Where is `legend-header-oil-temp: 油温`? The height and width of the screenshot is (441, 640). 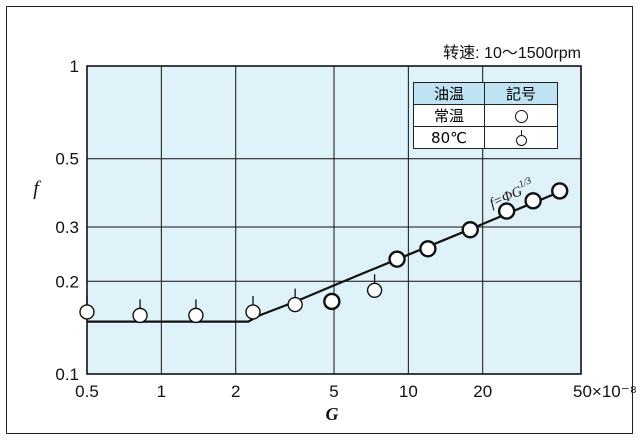 legend-header-oil-temp: 油温 is located at coordinates (449, 93).